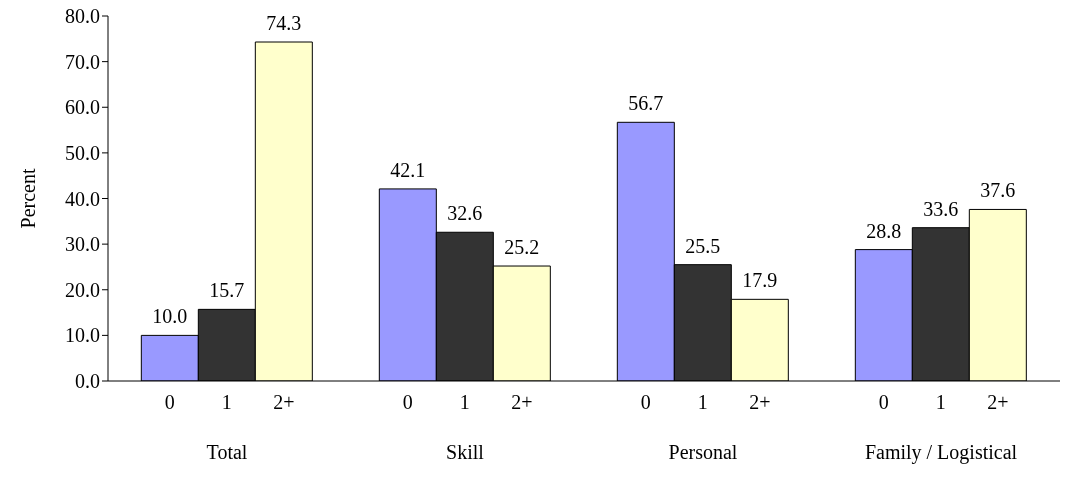  I want to click on data-label: 32.6, so click(465, 213).